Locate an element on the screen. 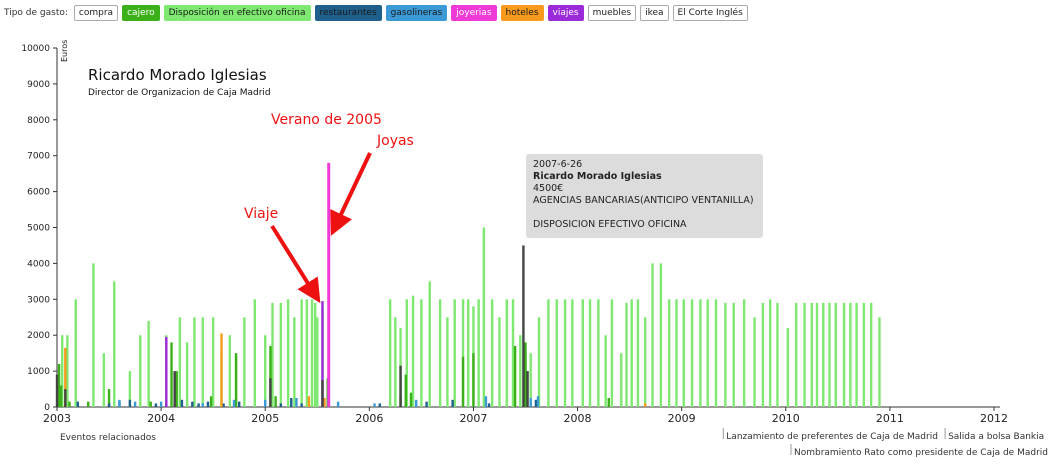 The image size is (1052, 466). filter-button-2: Disposición en efectivo oficina is located at coordinates (237, 13).